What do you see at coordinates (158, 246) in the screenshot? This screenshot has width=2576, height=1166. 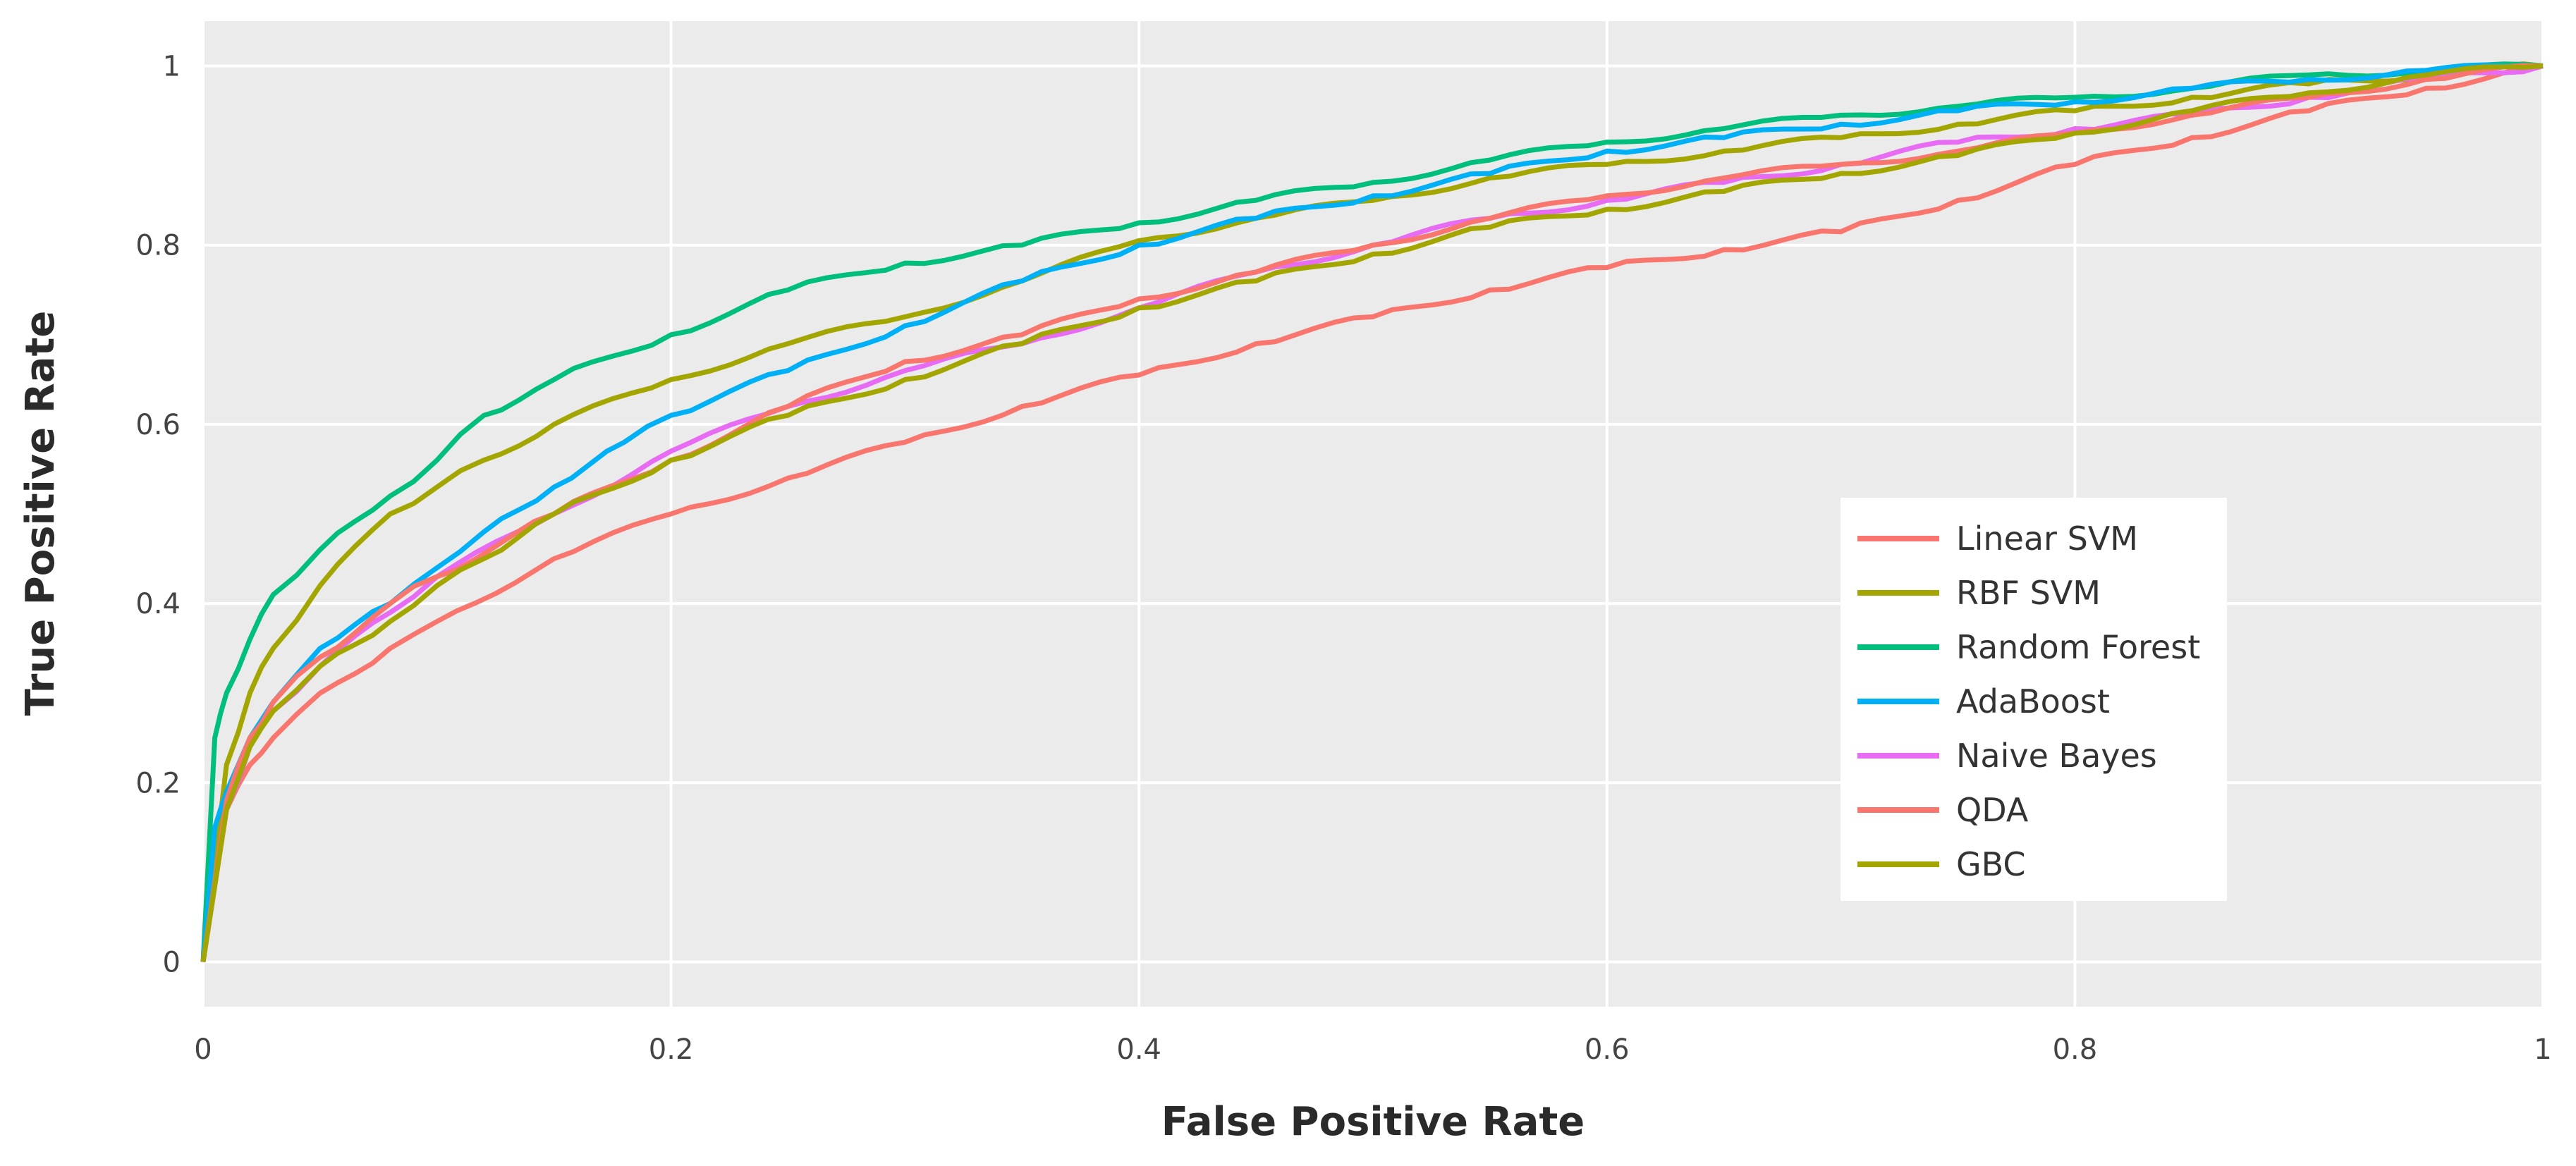 I see `y-tick-label: 0.8` at bounding box center [158, 246].